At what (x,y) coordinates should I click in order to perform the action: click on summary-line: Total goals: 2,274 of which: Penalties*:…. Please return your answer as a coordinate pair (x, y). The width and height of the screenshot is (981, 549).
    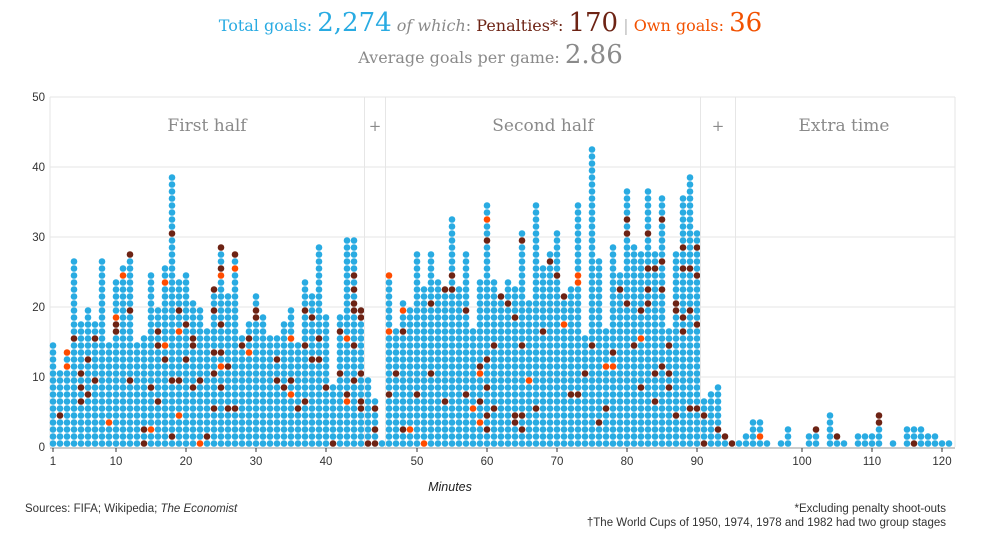
    Looking at the image, I should click on (490, 23).